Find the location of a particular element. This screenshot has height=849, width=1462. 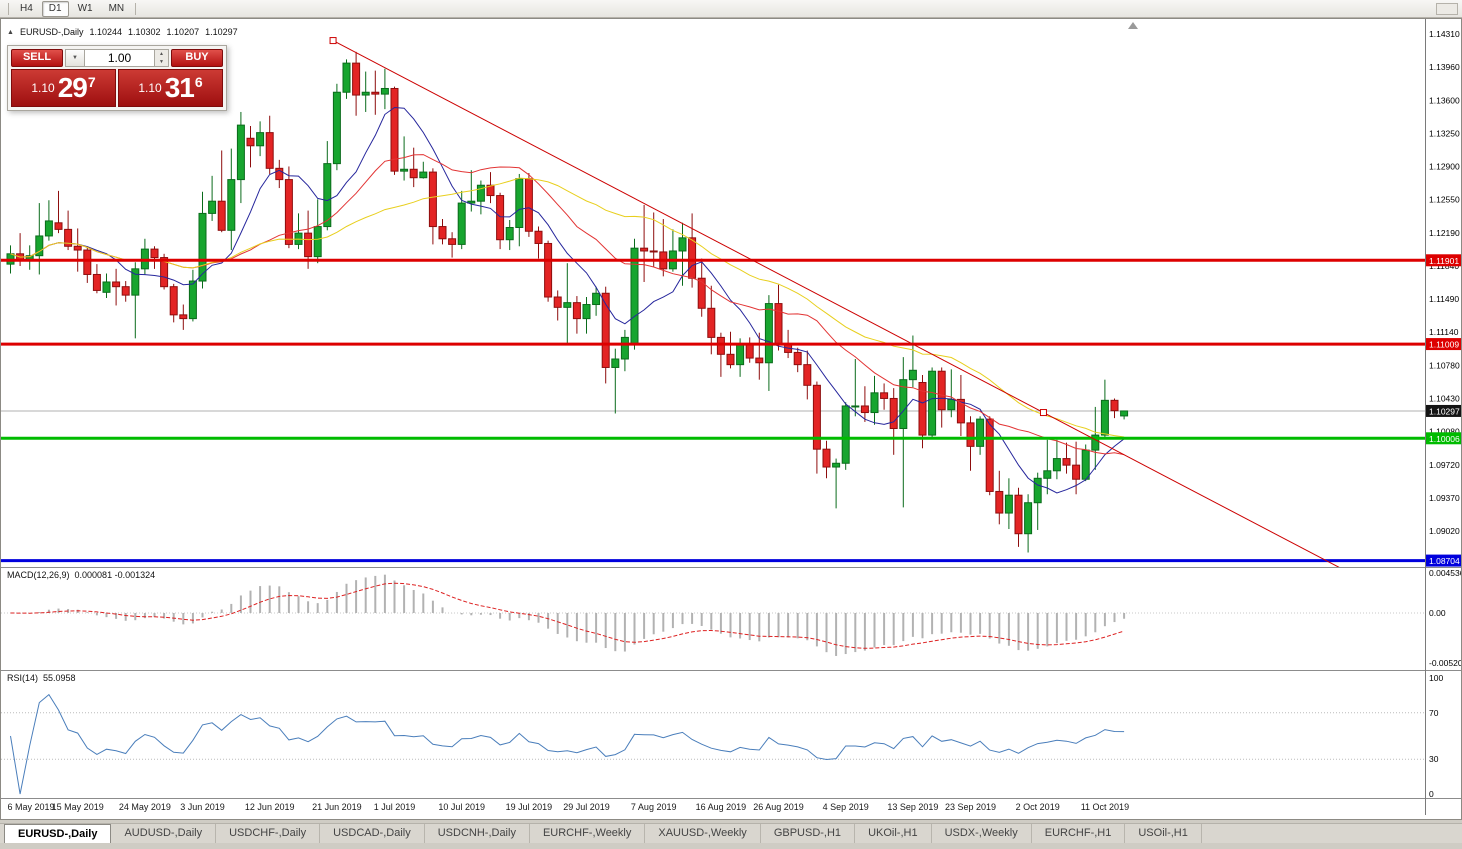

price-tick-label: 1.10080 is located at coordinates (1444, 431).